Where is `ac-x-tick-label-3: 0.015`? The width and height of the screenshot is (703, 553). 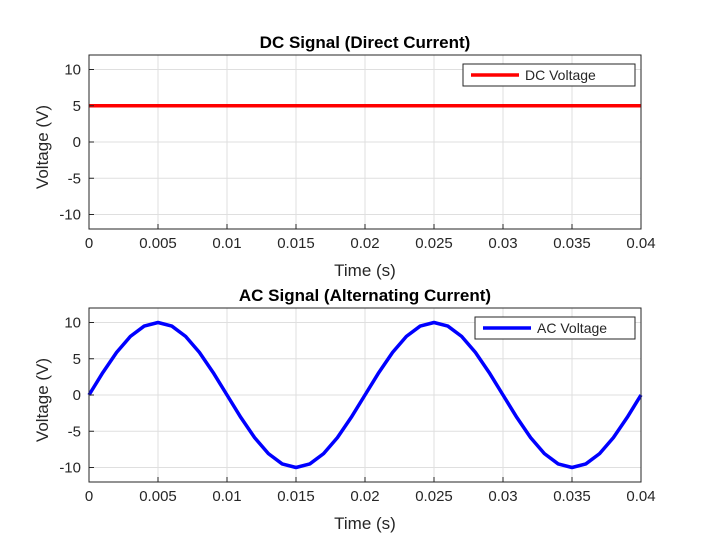 ac-x-tick-label-3: 0.015 is located at coordinates (296, 496).